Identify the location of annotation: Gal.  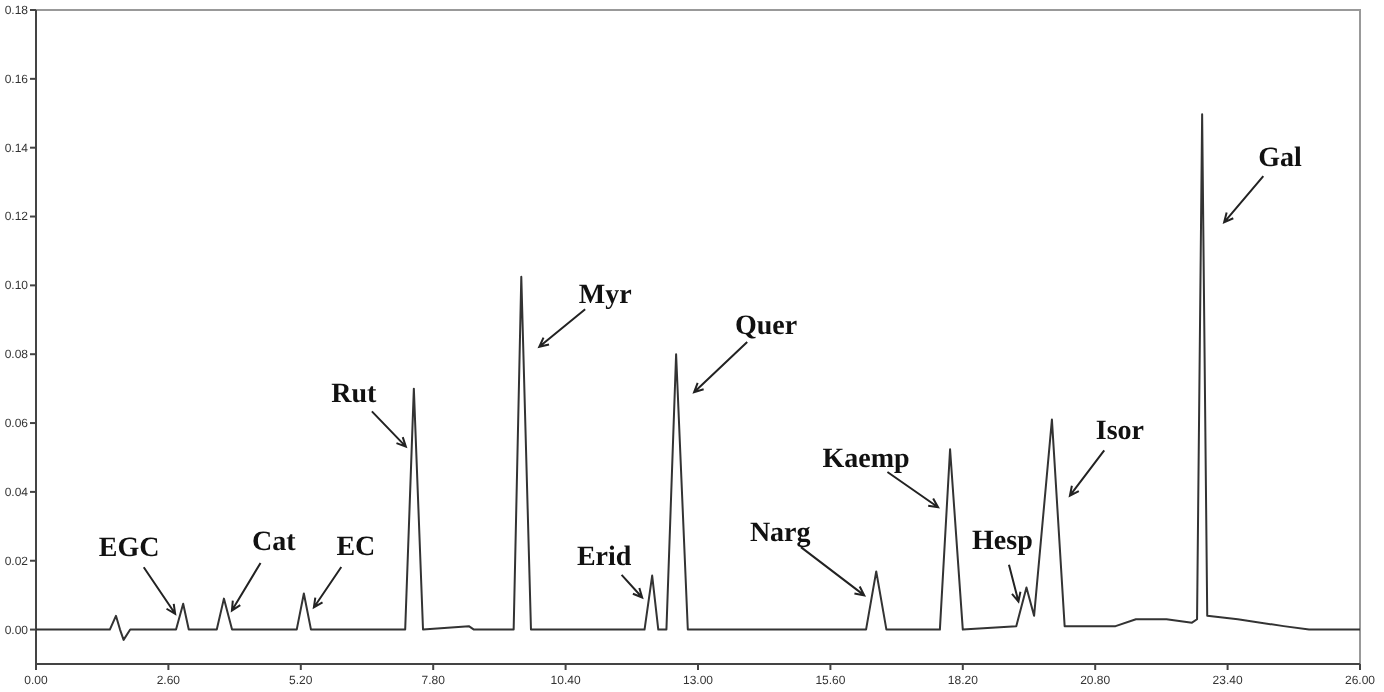
(1280, 159).